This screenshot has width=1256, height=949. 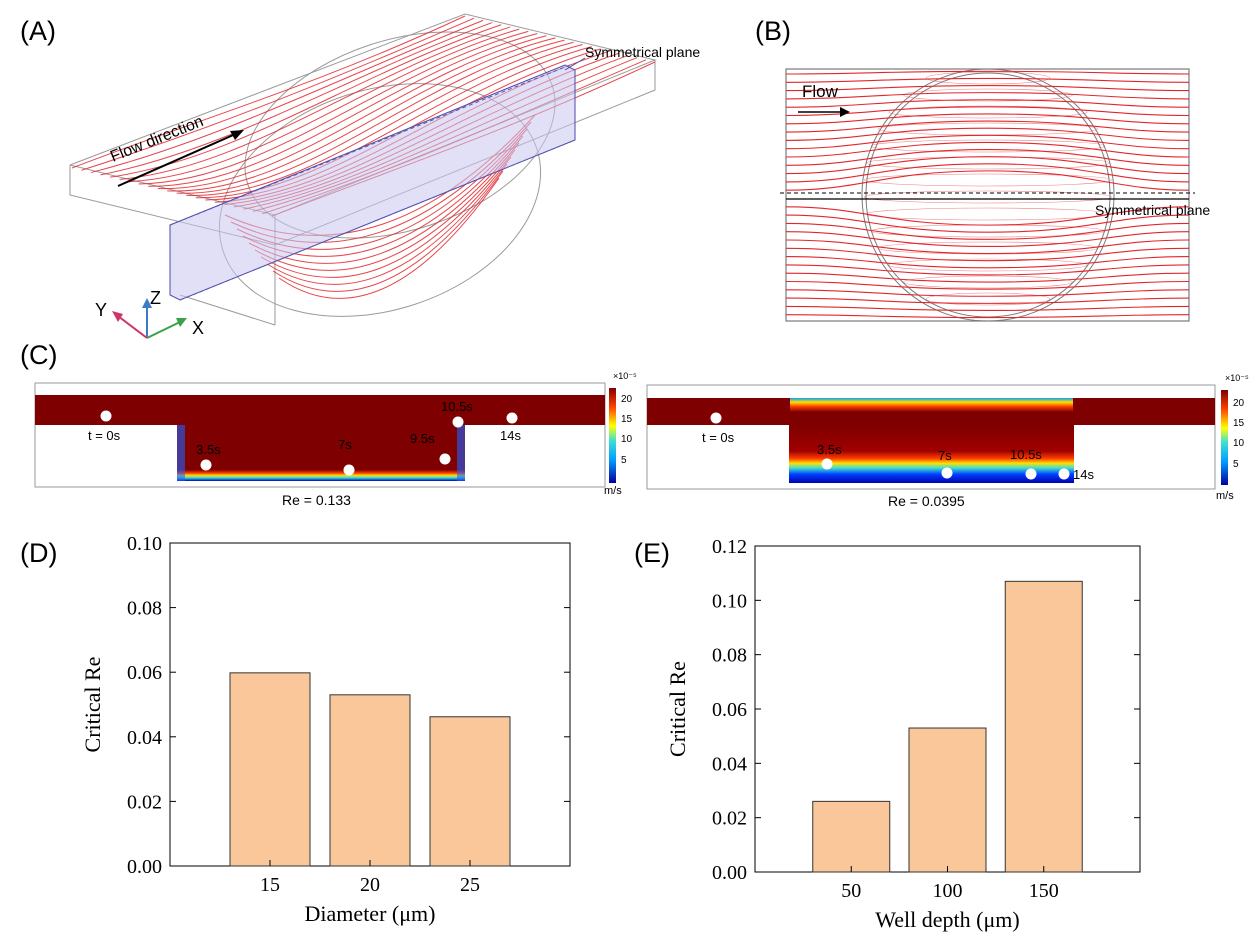 What do you see at coordinates (39, 355) in the screenshot?
I see `panel-label-c: (C)` at bounding box center [39, 355].